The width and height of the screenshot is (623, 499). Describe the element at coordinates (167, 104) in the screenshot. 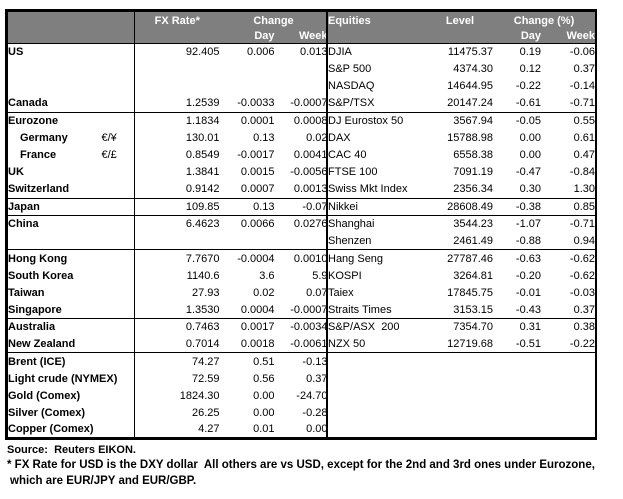

I see `fx-table-row: Canada 1.2539 -0.0033 -0.0007` at that location.